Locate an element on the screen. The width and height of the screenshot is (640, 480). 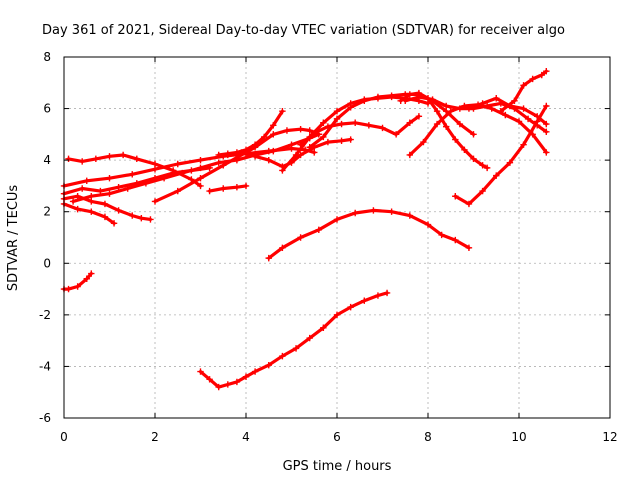
x-tick-label: 12 is located at coordinates (609, 437).